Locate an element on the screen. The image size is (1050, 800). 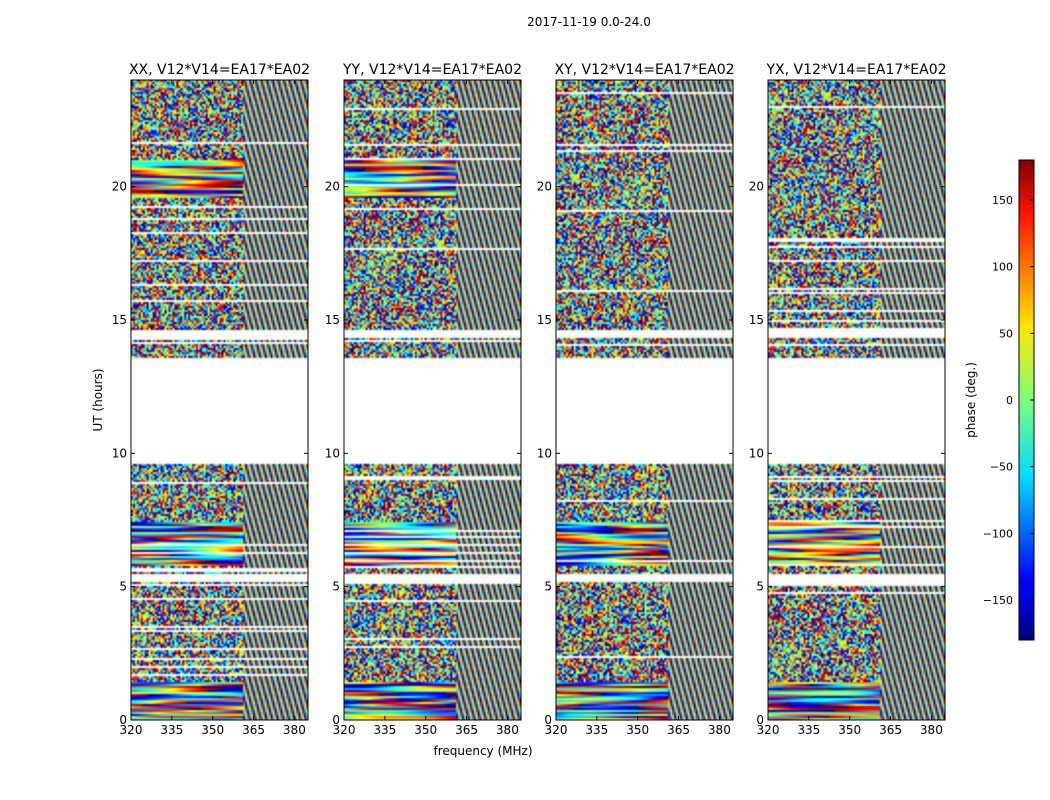
colorbar-tick-label: 150 is located at coordinates (1002, 200).